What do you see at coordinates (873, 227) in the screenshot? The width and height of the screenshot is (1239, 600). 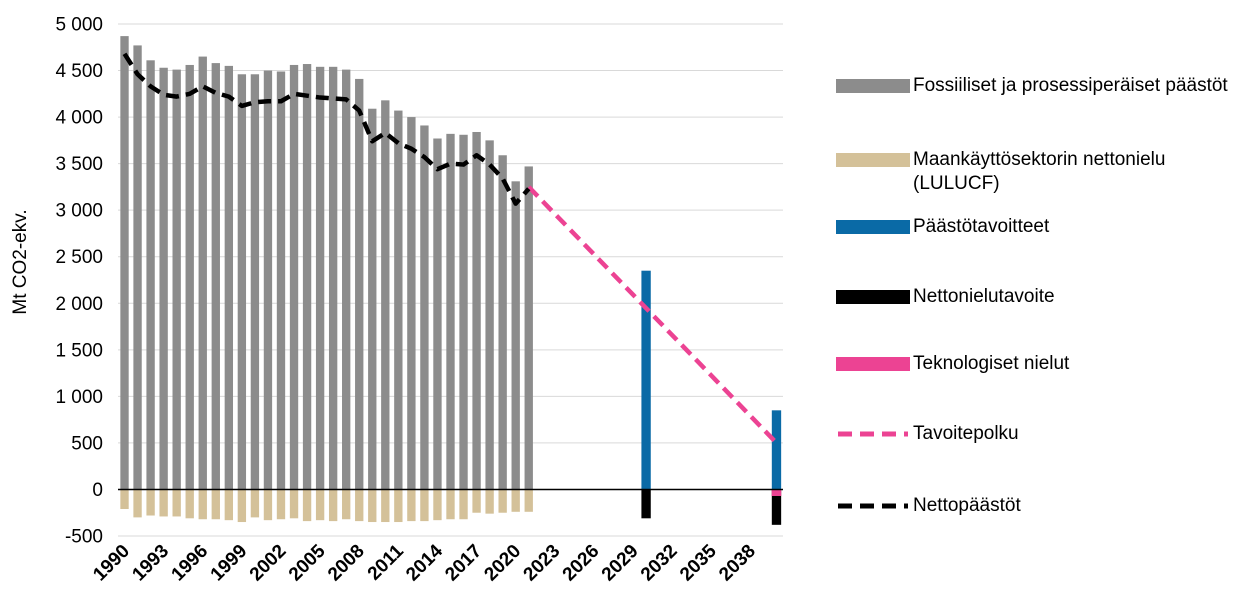 I see `legend-swatch-emission-targets` at bounding box center [873, 227].